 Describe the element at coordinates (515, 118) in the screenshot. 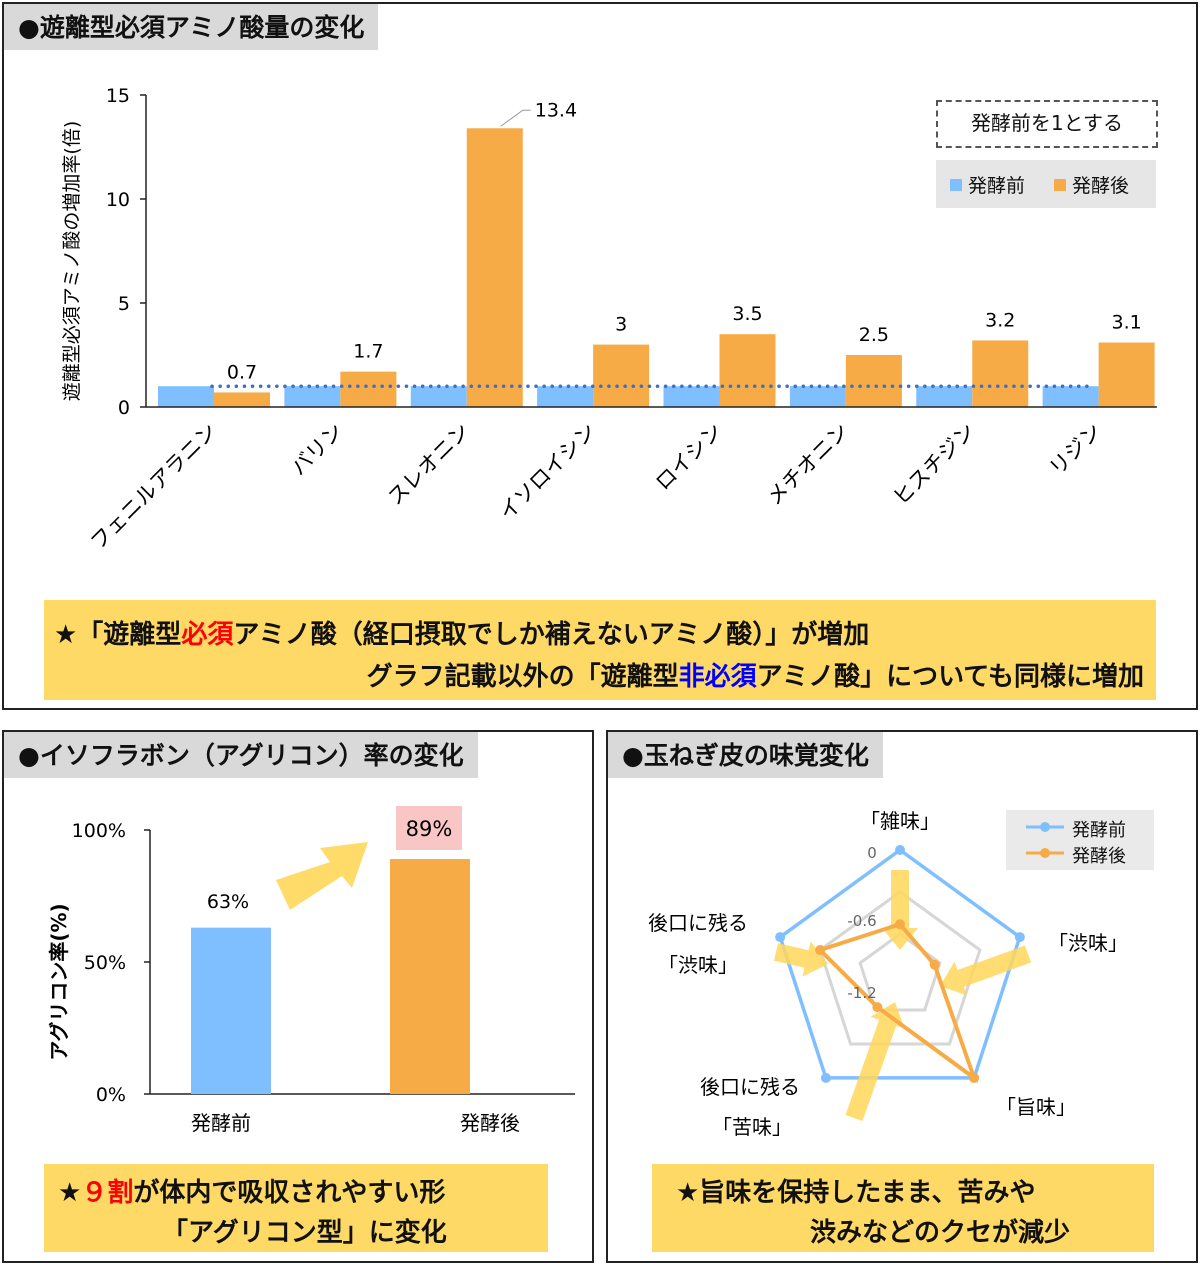

I see `leader-line` at that location.